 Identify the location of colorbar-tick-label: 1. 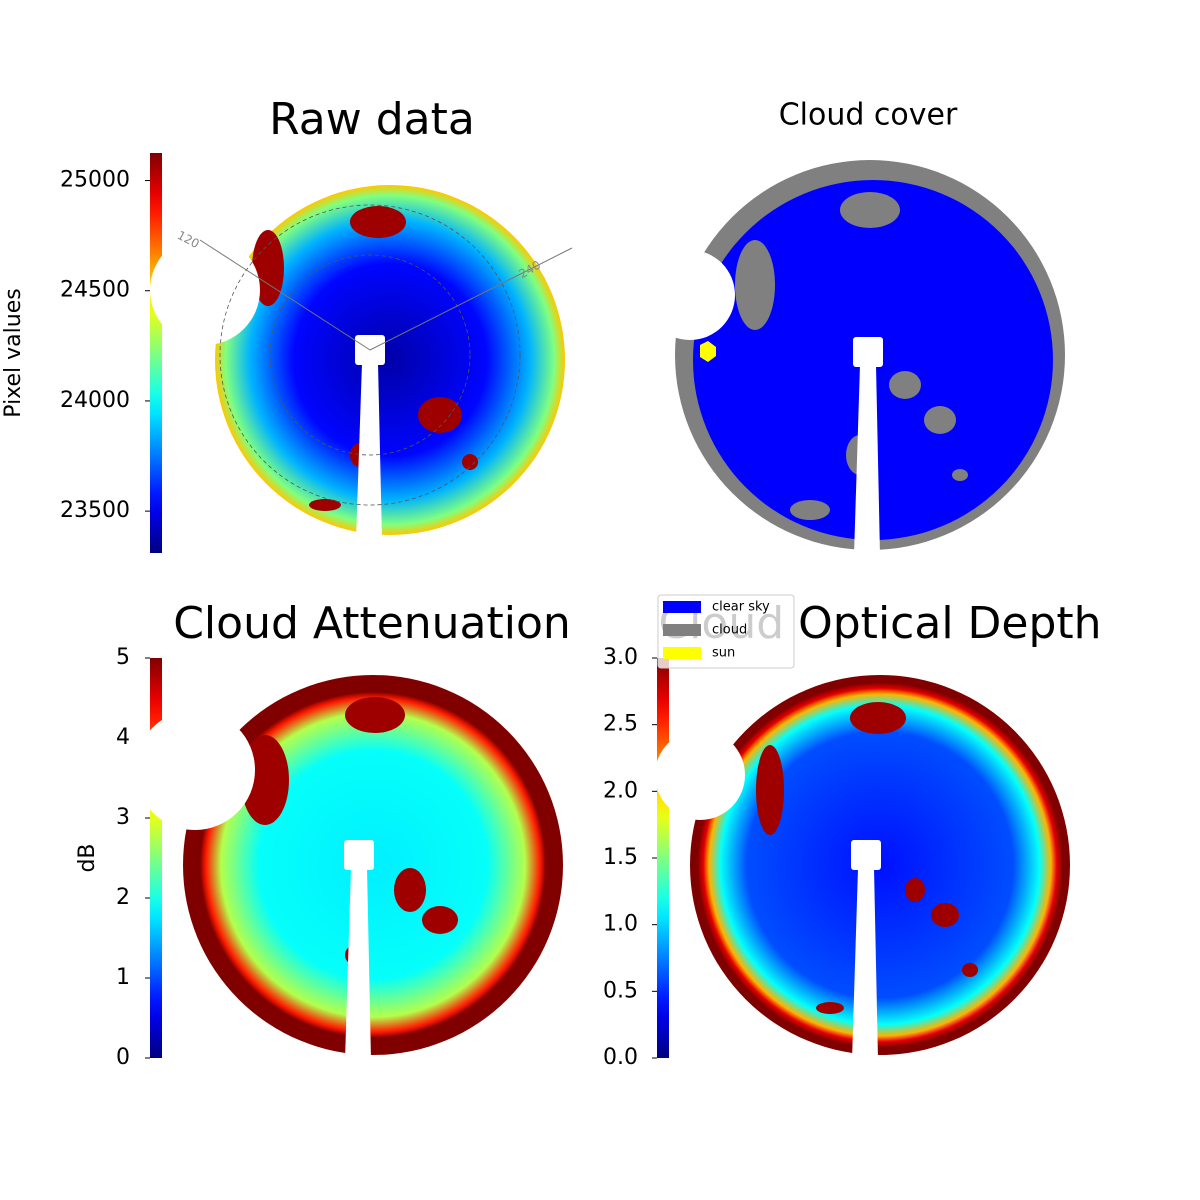
(123, 977).